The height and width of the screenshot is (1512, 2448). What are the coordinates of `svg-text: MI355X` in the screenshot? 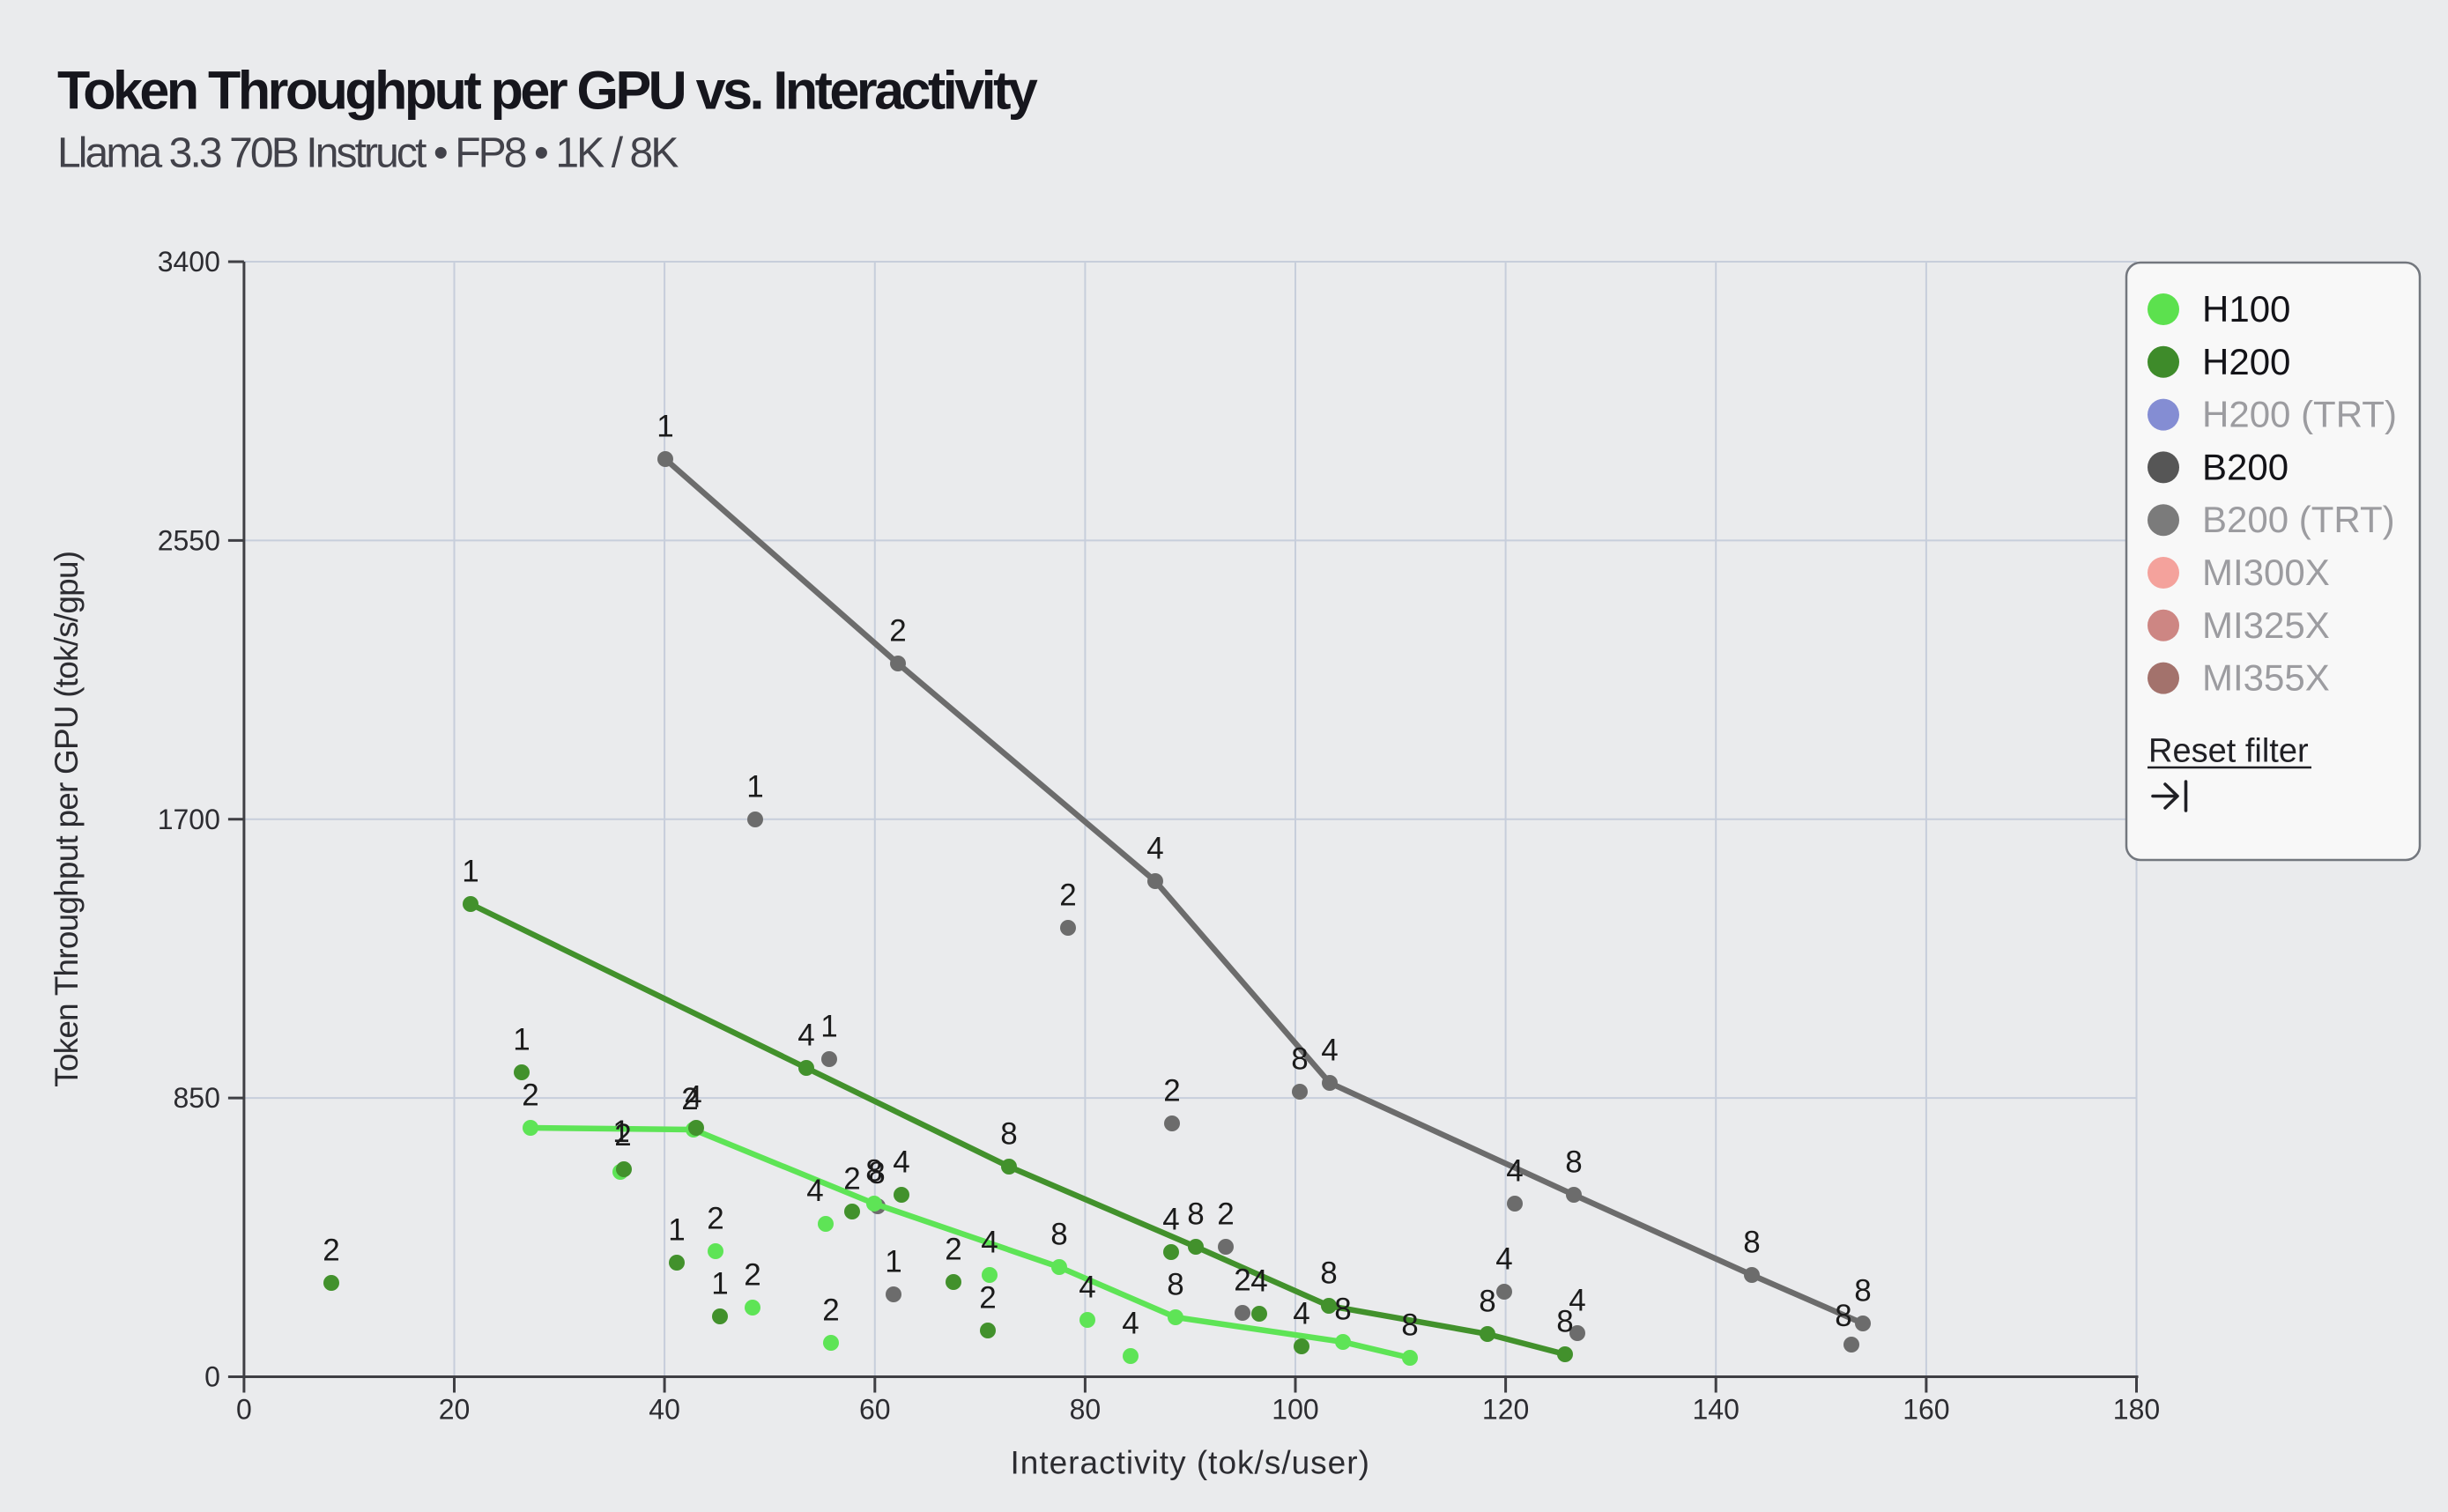 It's located at (2266, 678).